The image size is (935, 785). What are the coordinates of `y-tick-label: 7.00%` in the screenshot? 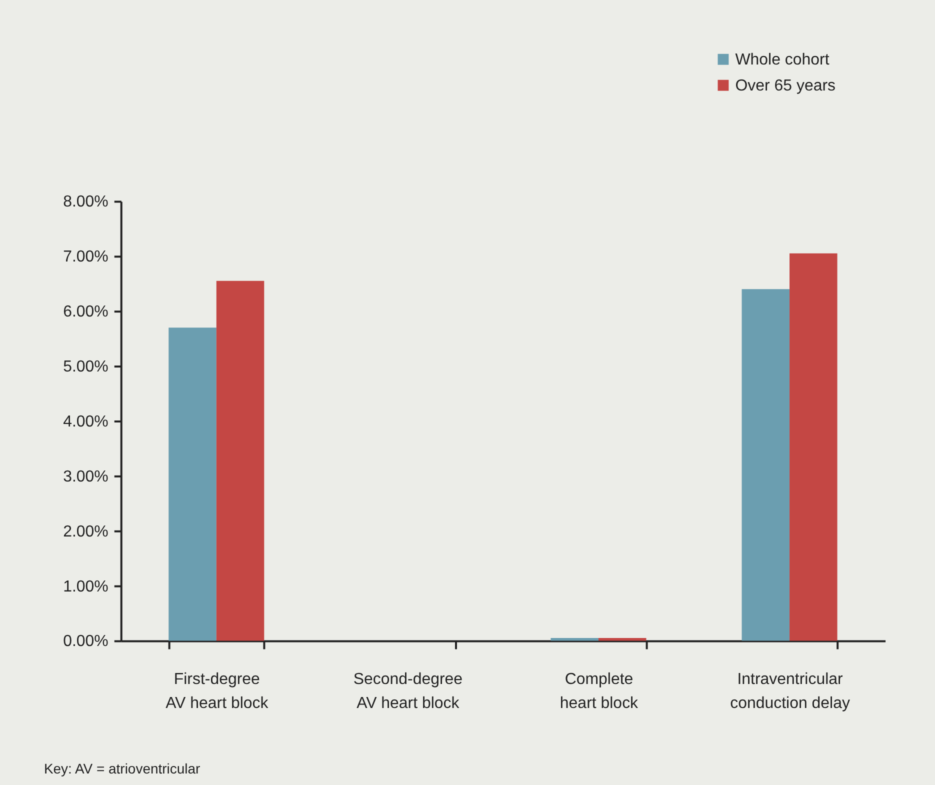 It's located at (85, 257).